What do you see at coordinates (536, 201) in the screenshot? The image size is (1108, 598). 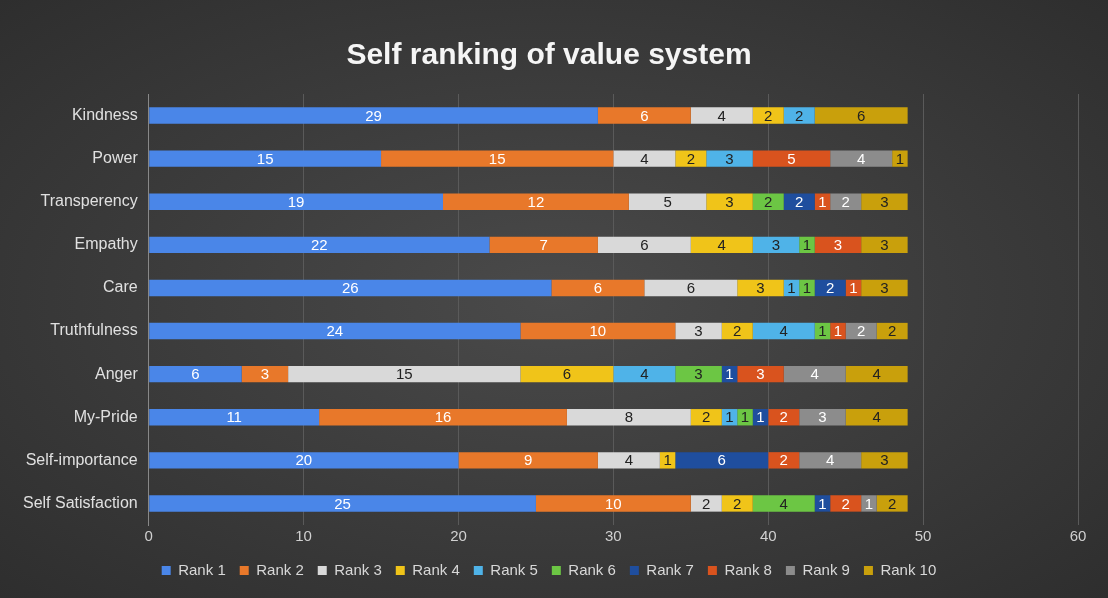 I see `data-label: 12` at bounding box center [536, 201].